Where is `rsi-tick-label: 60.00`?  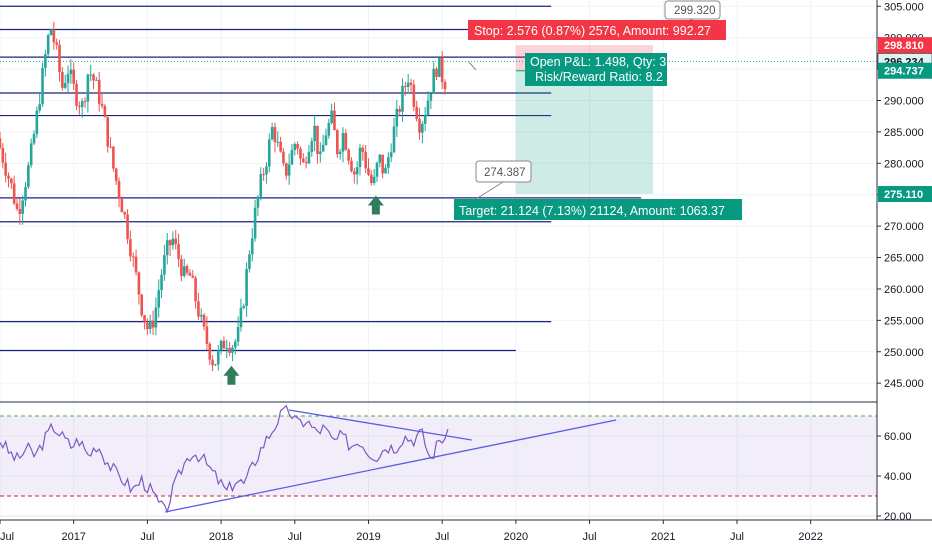
rsi-tick-label: 60.00 is located at coordinates (898, 437).